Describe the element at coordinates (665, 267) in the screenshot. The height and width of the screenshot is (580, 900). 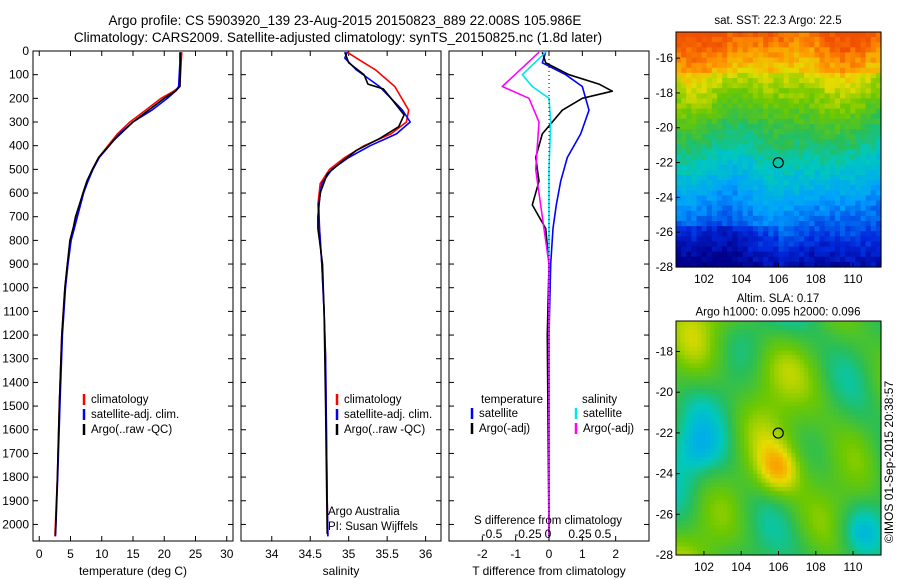
I see `sst_map-y-tick-label: -28` at that location.